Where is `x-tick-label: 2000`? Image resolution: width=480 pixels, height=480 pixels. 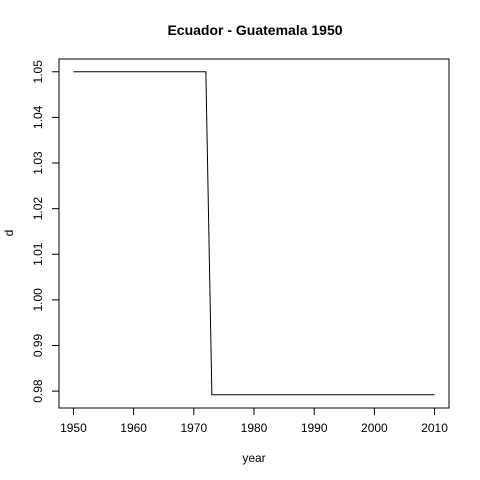 x-tick-label: 2000 is located at coordinates (374, 428).